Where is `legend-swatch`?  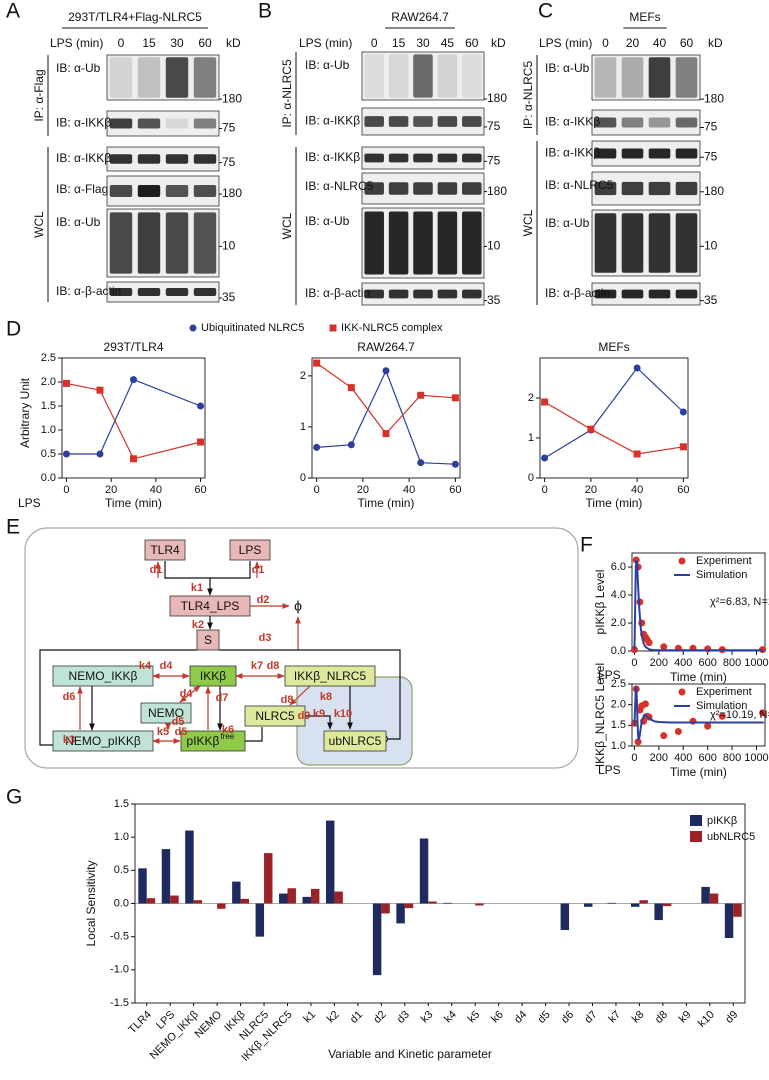 legend-swatch is located at coordinates (696, 836).